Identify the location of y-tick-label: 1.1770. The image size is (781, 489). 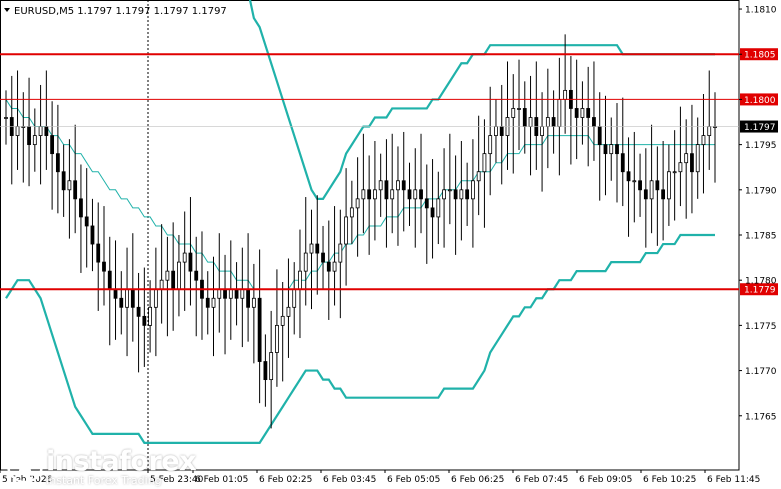
(761, 372).